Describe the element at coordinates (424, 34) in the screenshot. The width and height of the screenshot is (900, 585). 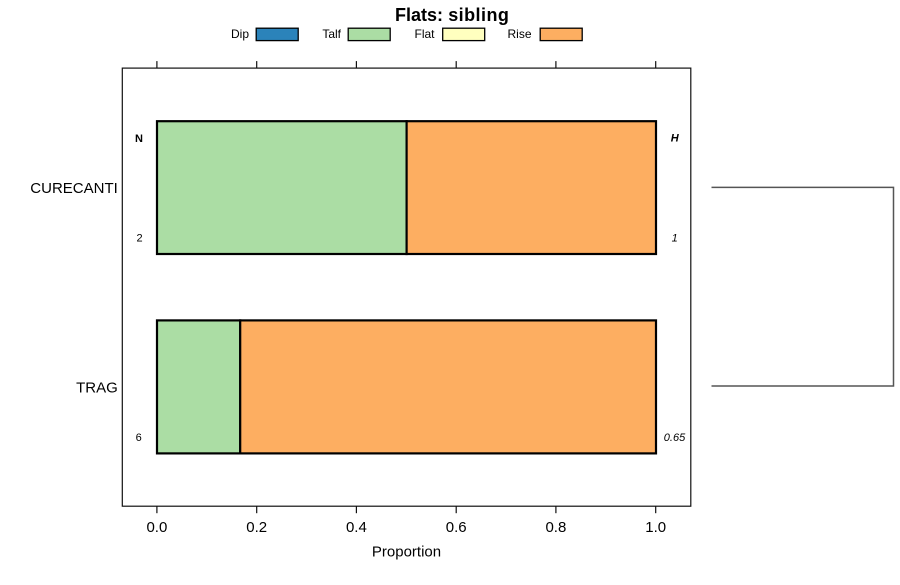
I see `svg-text: Flat` at that location.